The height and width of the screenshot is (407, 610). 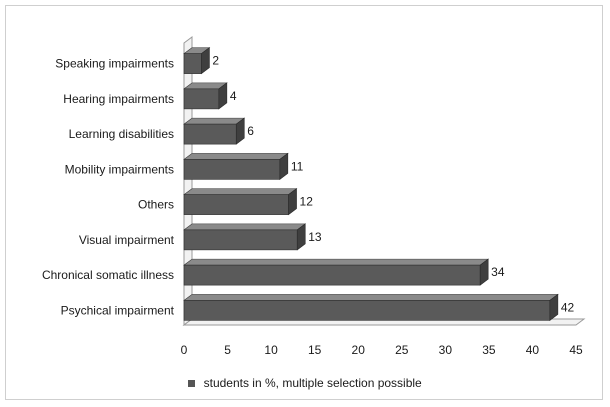 What do you see at coordinates (307, 202) in the screenshot?
I see `data-label: 12` at bounding box center [307, 202].